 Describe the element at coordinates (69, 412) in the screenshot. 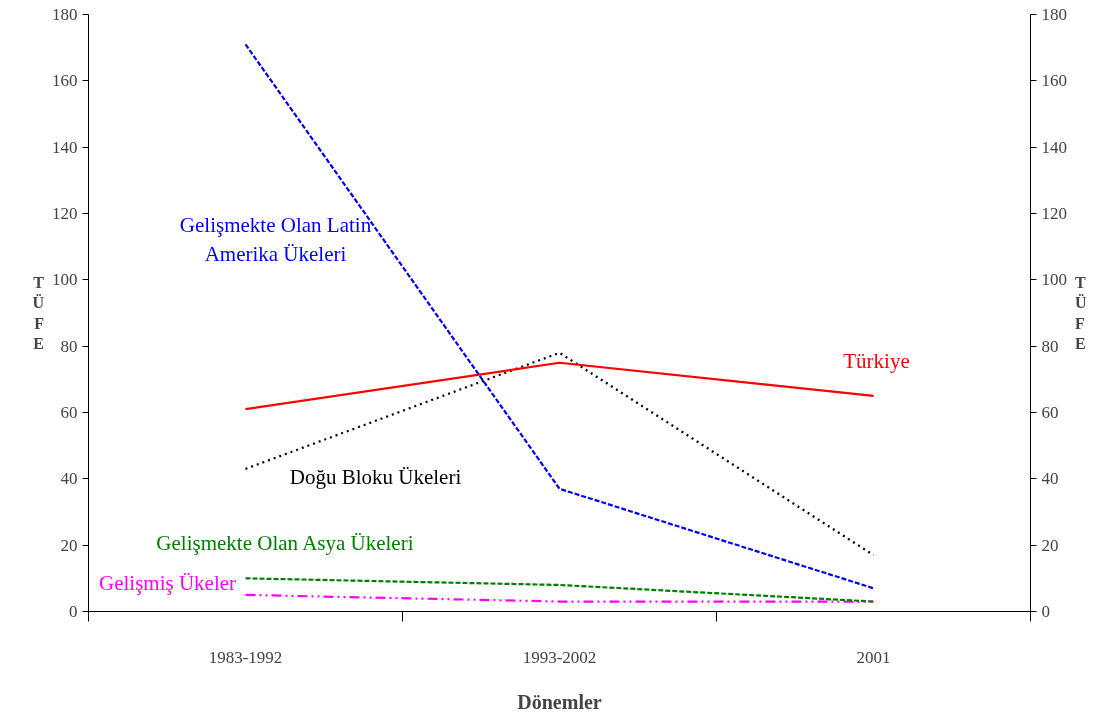

I see `y-tick-label: 60` at that location.